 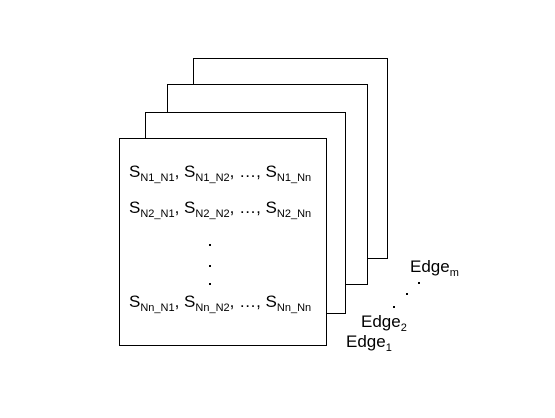 I want to click on edge-sub: m, so click(x=454, y=273).